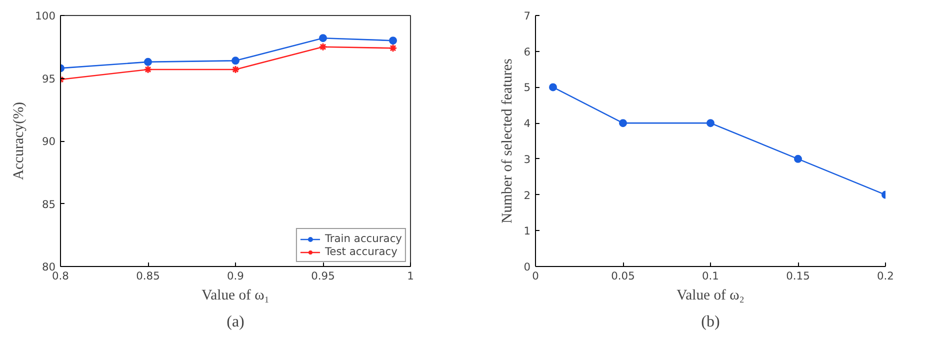 This screenshot has height=339, width=931. Describe the element at coordinates (410, 276) in the screenshot. I see `x-tick-label: 1` at that location.